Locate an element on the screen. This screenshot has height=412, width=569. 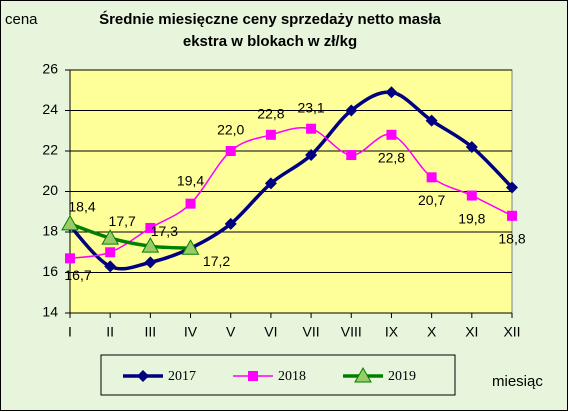
data-label: 17,2 is located at coordinates (216, 261).